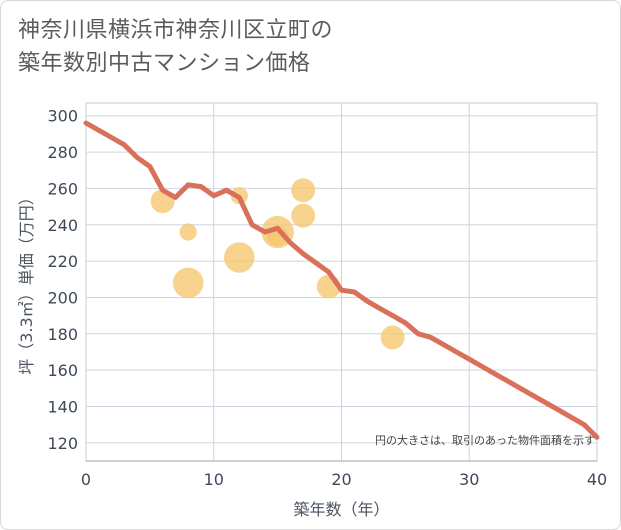  Describe the element at coordinates (62, 334) in the screenshot. I see `y-tick-label: 180` at that location.